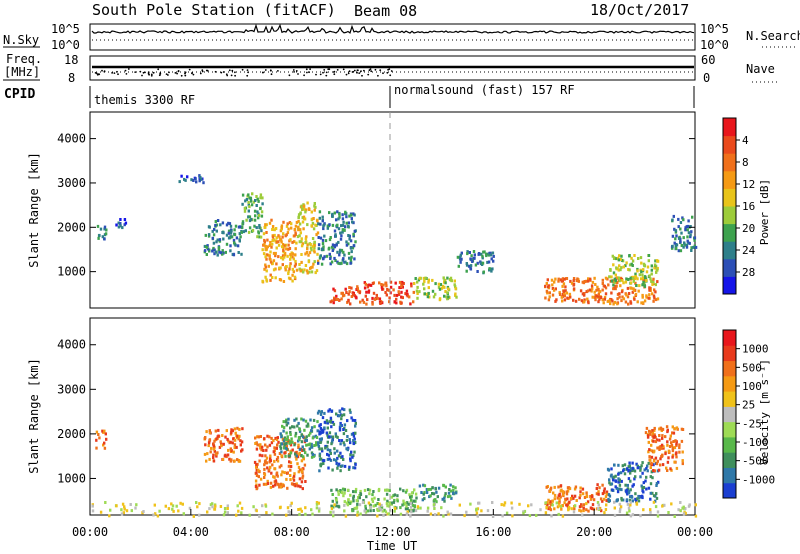 This screenshot has width=800, height=554. Describe the element at coordinates (773, 36) in the screenshot. I see `nsearch-label: N.Search` at that location.